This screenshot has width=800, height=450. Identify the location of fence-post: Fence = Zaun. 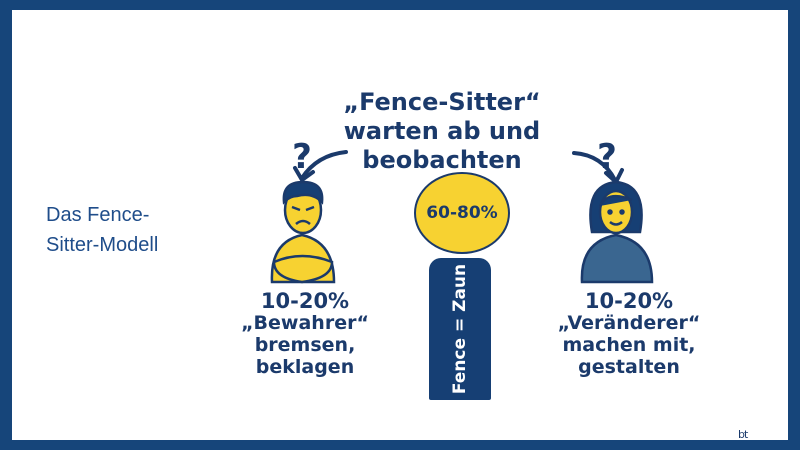
(460, 329).